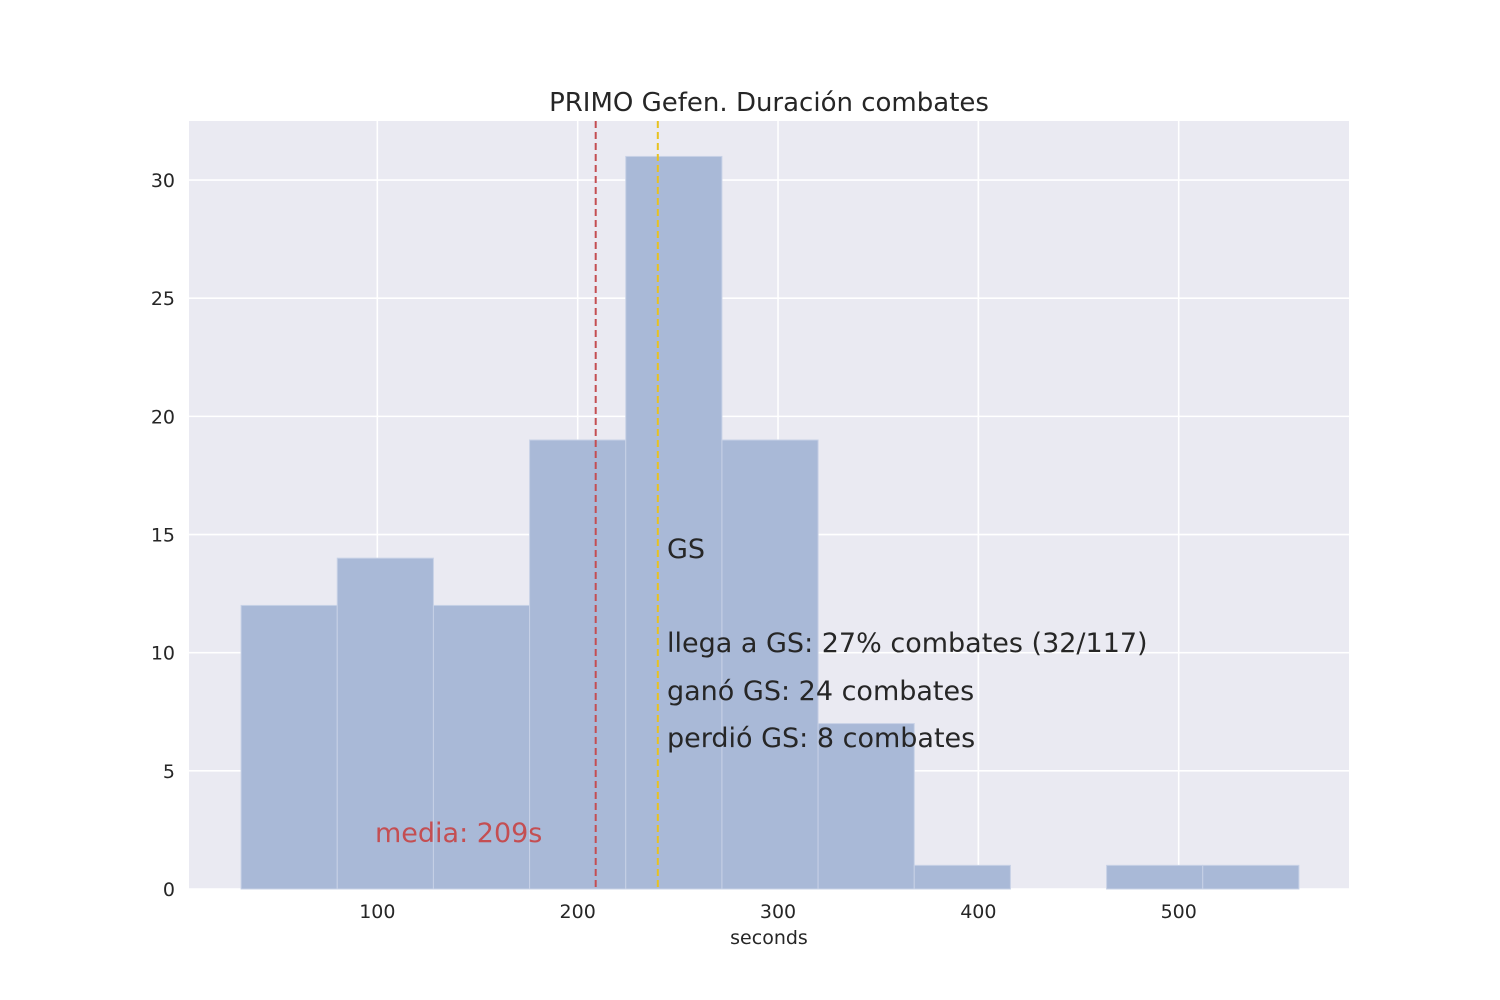  Describe the element at coordinates (163, 181) in the screenshot. I see `y-tick-label: 30` at that location.